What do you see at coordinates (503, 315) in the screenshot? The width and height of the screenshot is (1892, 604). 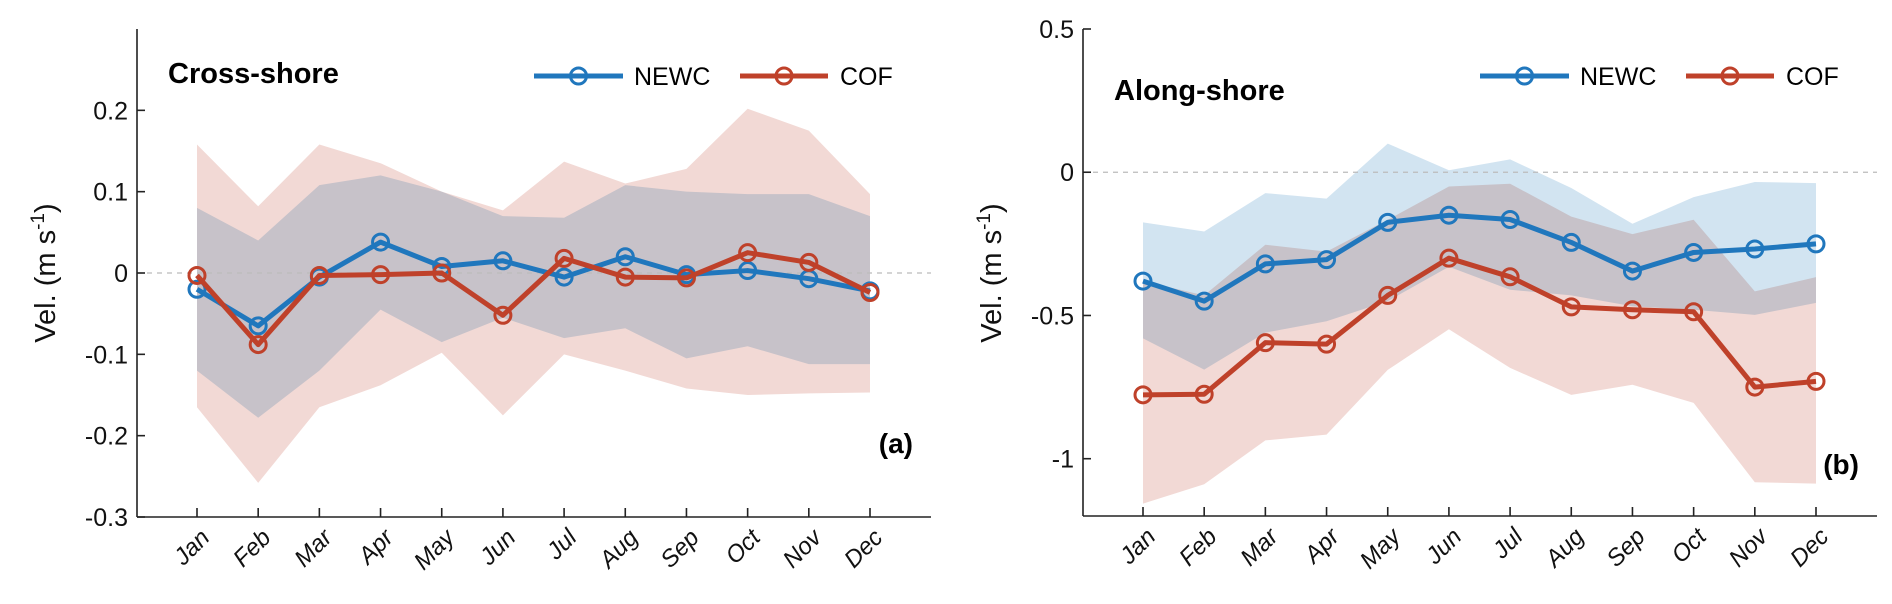 I see `marker-cof-jun` at bounding box center [503, 315].